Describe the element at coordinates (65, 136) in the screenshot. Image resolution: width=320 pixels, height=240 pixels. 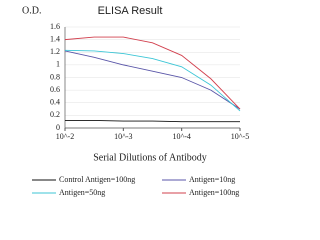
I see `x-tick-label: 10^-2` at that location.